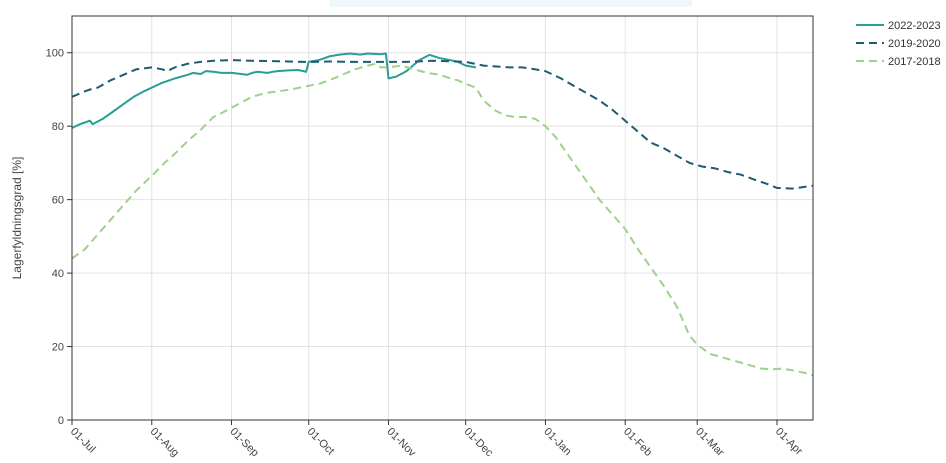 This screenshot has width=946, height=463. I want to click on y-tick-label: 80, so click(58, 127).